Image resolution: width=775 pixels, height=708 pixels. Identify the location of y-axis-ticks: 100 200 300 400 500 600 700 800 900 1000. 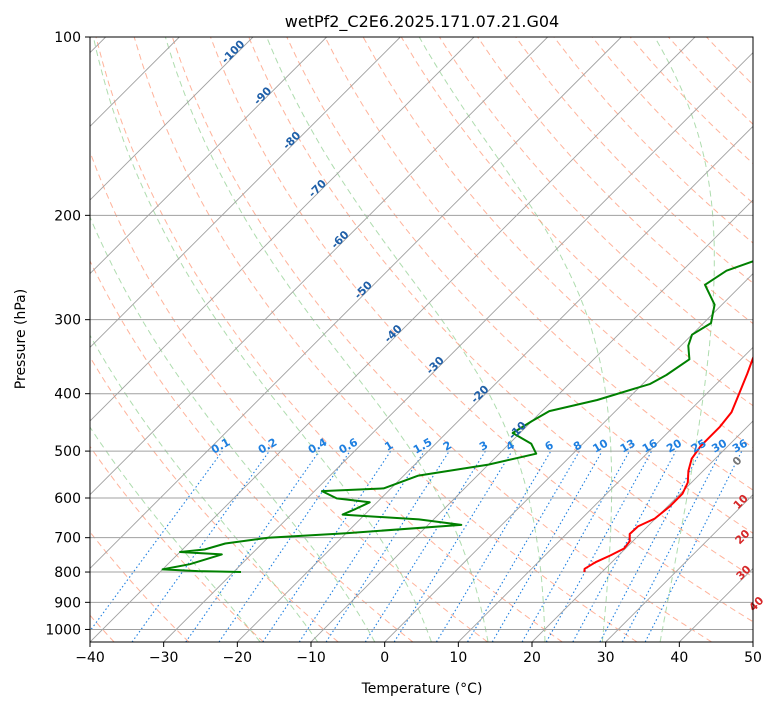
(67, 334).